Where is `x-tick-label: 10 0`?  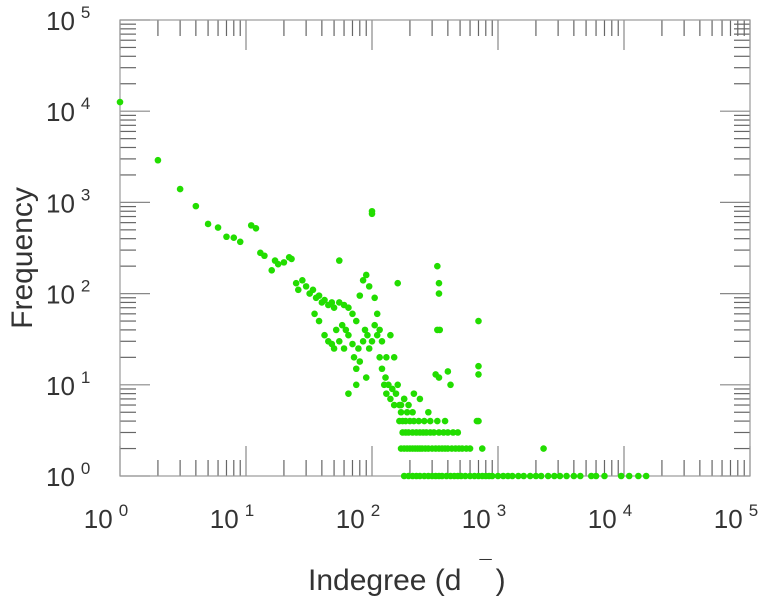
x-tick-label: 10 0 is located at coordinates (106, 517).